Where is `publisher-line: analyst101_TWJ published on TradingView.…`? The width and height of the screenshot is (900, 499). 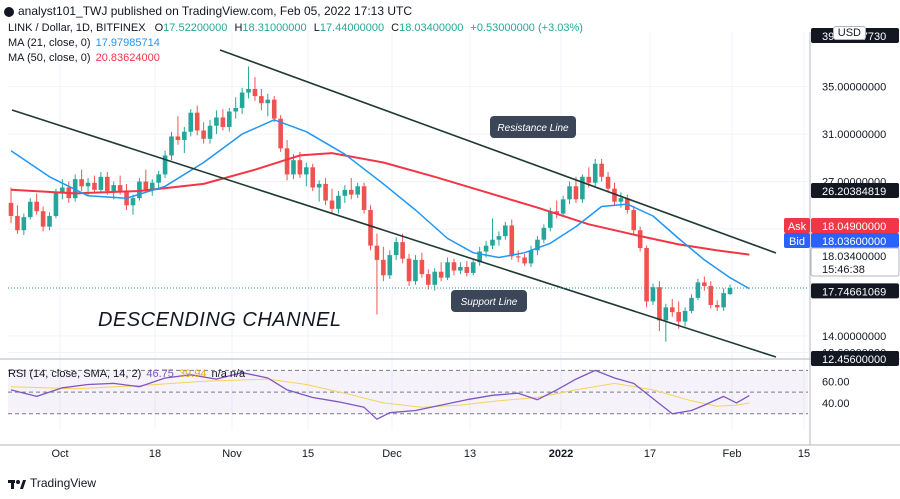 publisher-line: analyst101_TWJ published on TradingView.… is located at coordinates (208, 11).